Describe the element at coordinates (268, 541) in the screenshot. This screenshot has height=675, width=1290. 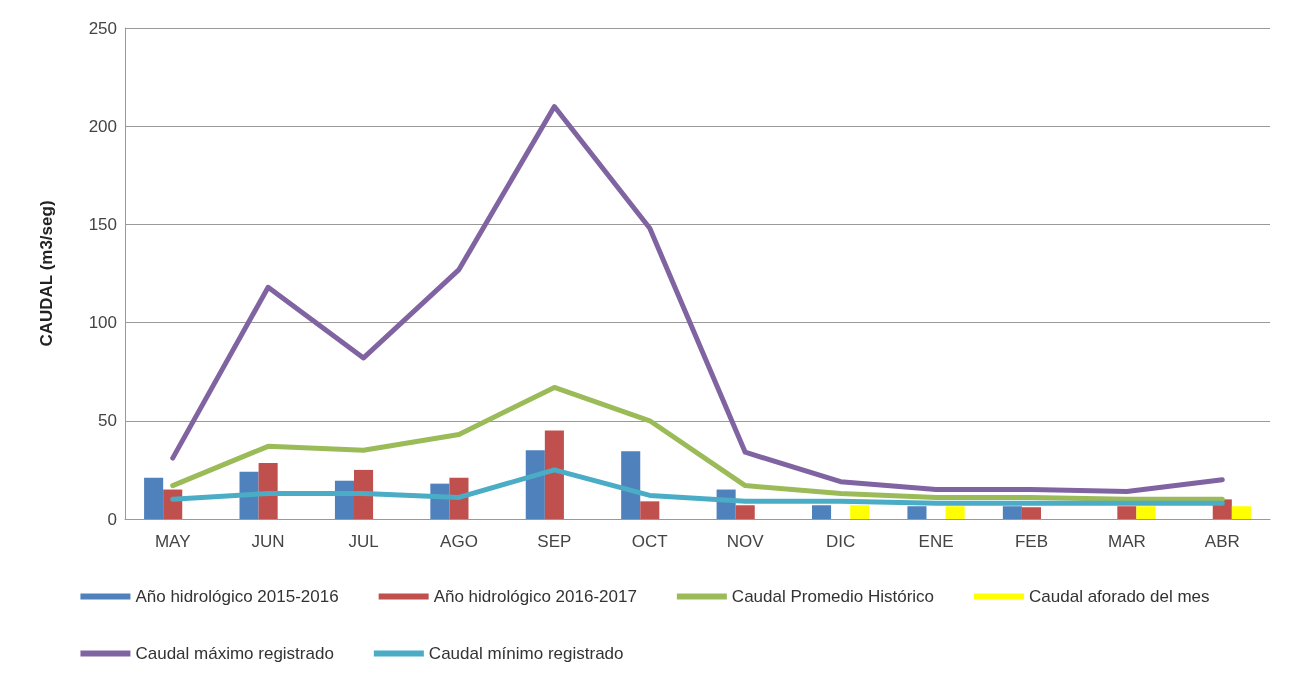
I see `x-tick-label: JUN` at that location.